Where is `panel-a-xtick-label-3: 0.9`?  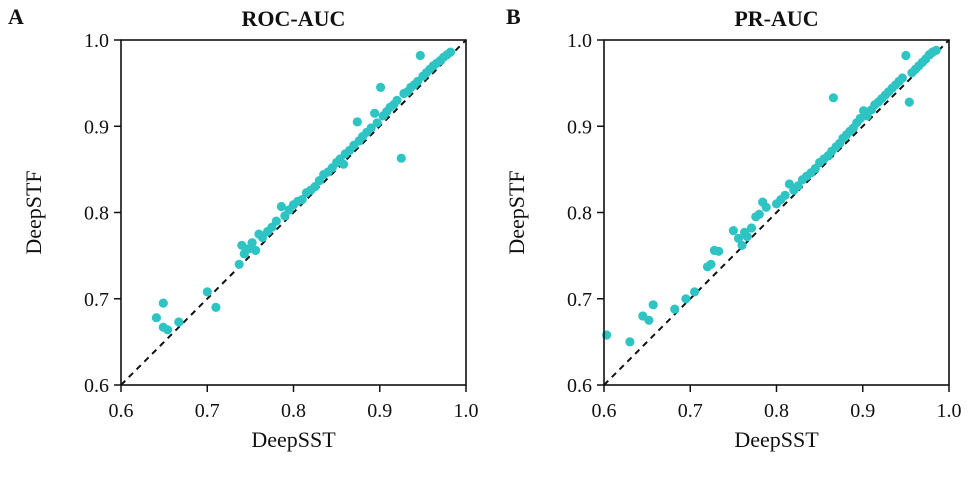
panel-a-xtick-label-3: 0.9 is located at coordinates (379, 411).